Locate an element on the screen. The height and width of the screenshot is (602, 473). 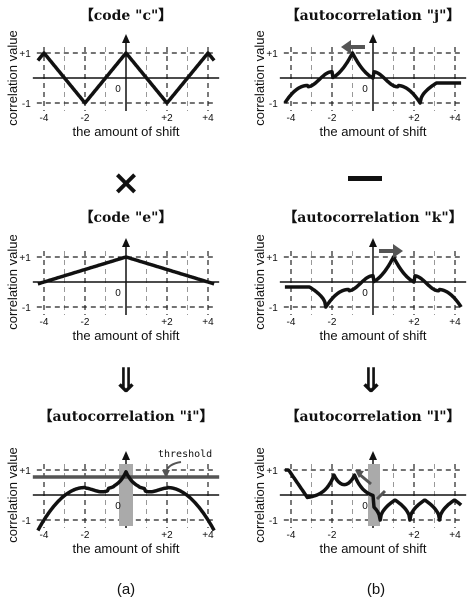
overlap-arrow is located at coordinates (365, 479).